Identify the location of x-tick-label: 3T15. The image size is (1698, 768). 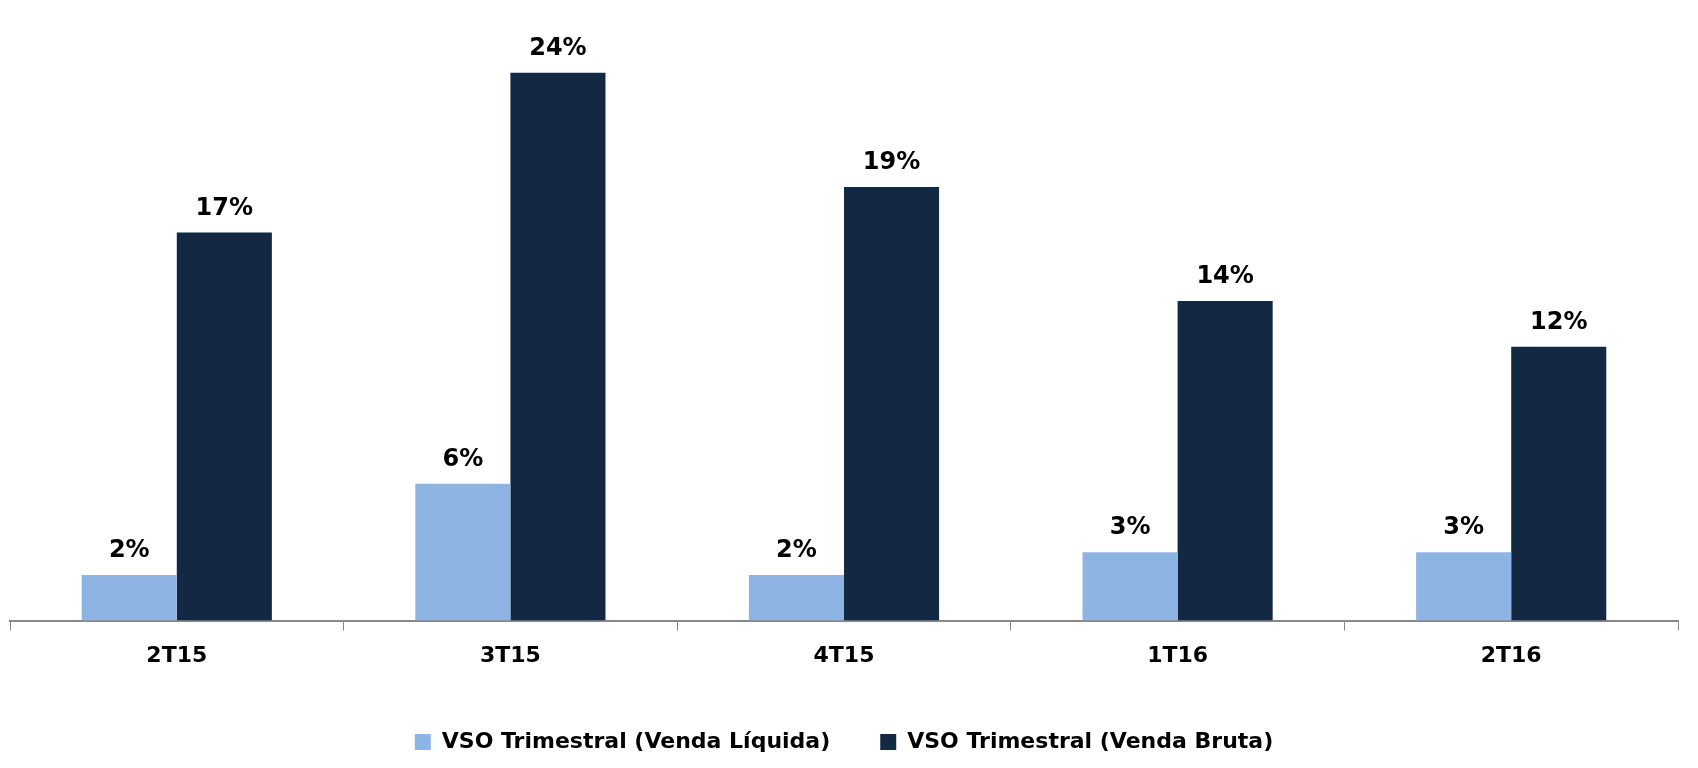
(510, 654).